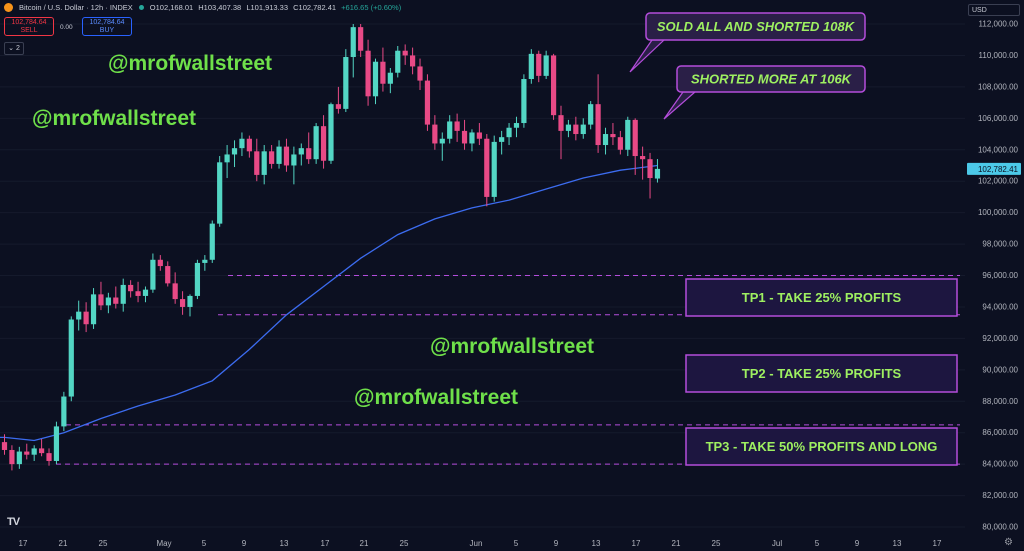 This screenshot has width=1024, height=551. Describe the element at coordinates (29, 22) in the screenshot. I see `sell-price: 102,784.64` at that location.